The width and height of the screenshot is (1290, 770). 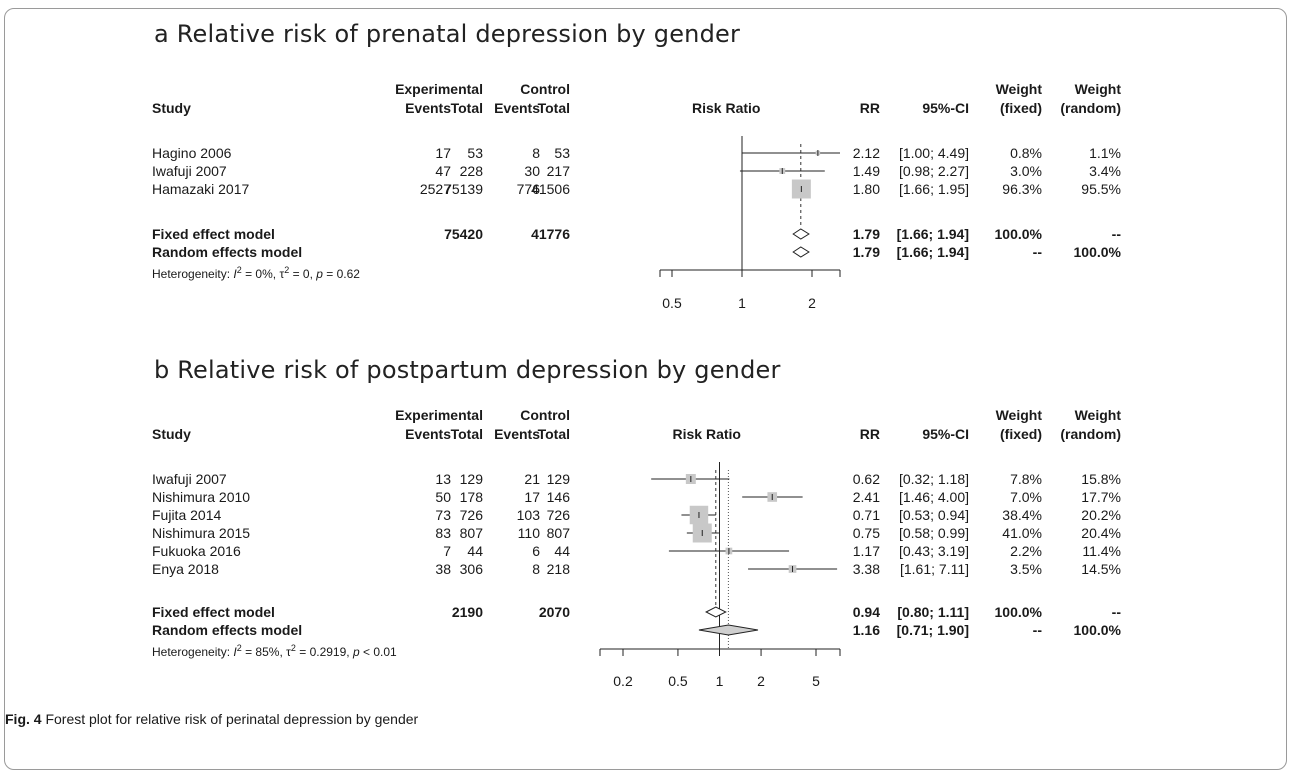 I want to click on weight-random: 95.5%, so click(x=1101, y=189).